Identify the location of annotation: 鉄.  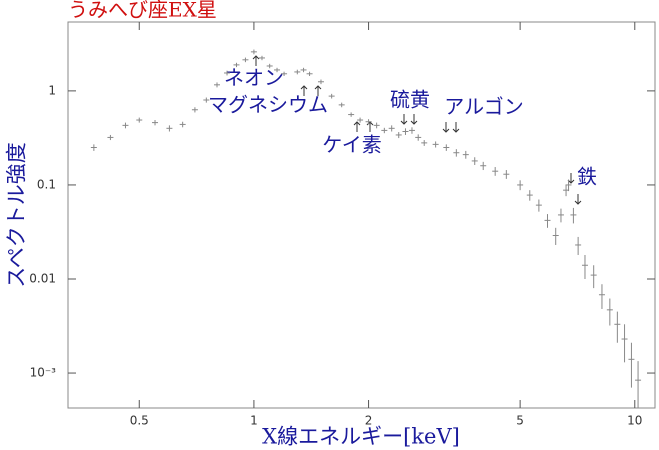
(587, 177).